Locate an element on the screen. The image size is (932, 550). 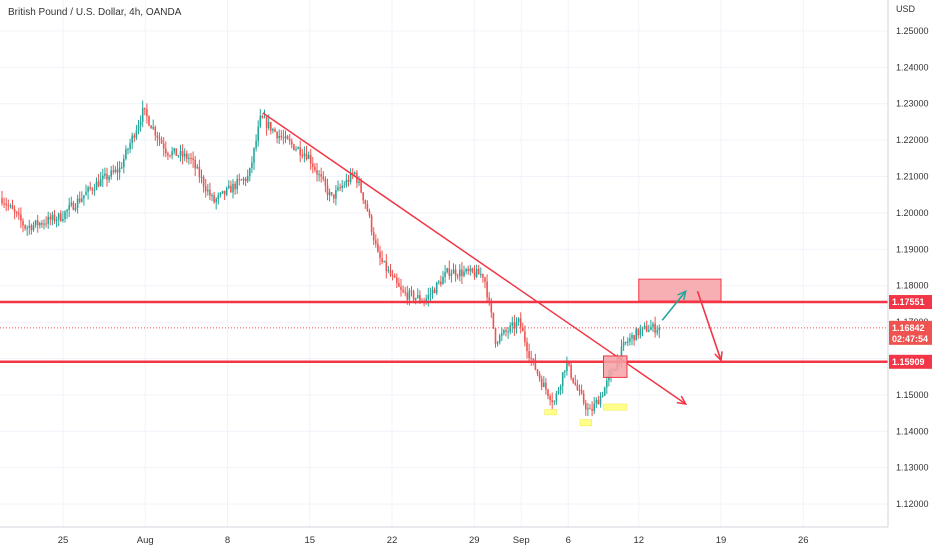
time-axis: 25 Aug 8 15 22 29 Sep 6 12 19 26 is located at coordinates (433, 540).